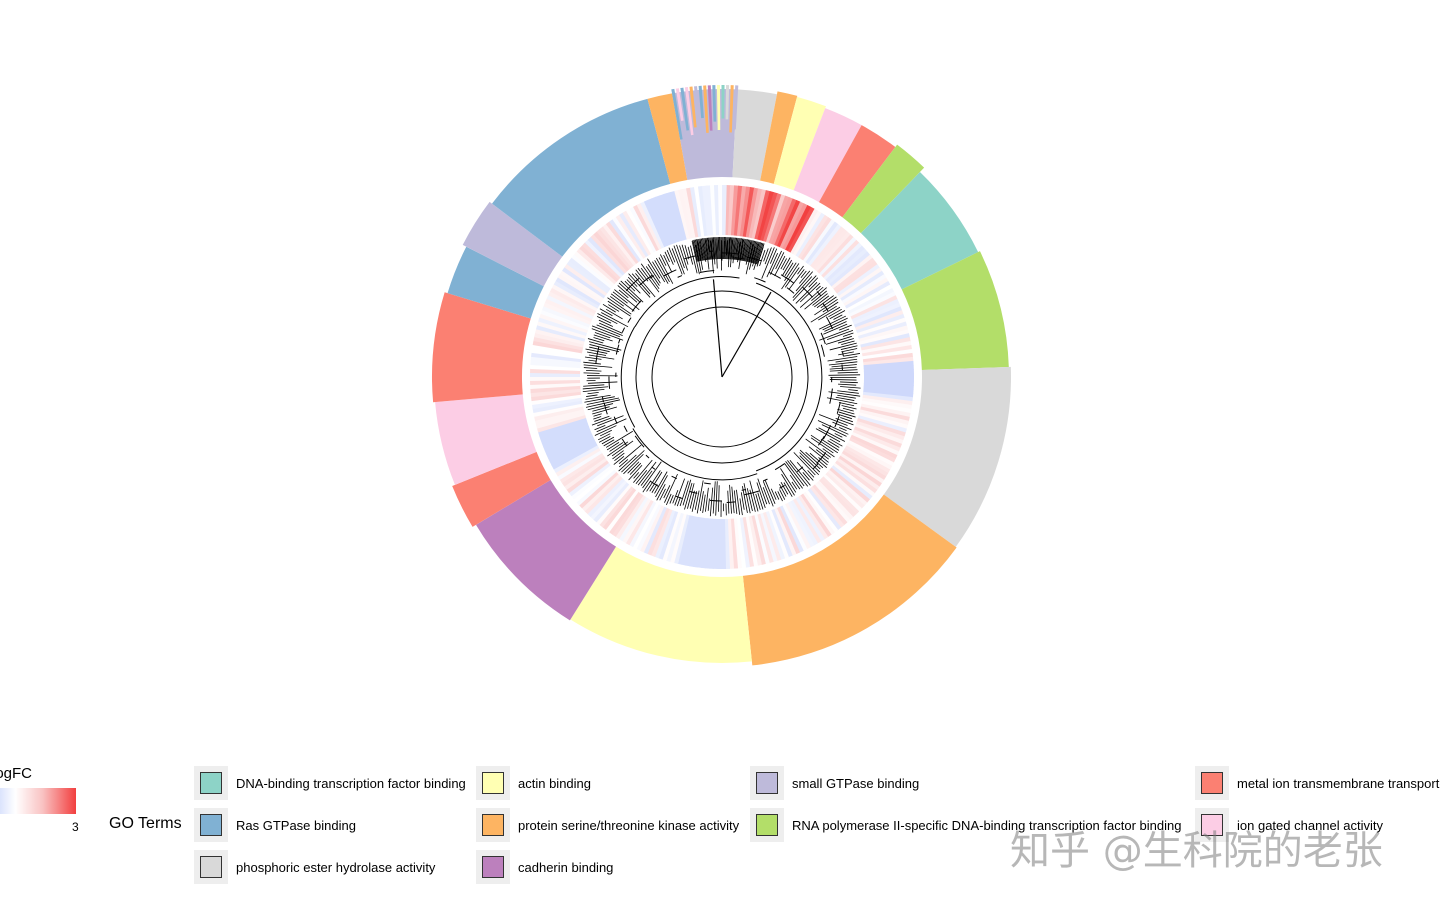 The height and width of the screenshot is (900, 1440). What do you see at coordinates (856, 783) in the screenshot?
I see `legend-label: small GTPase binding` at bounding box center [856, 783].